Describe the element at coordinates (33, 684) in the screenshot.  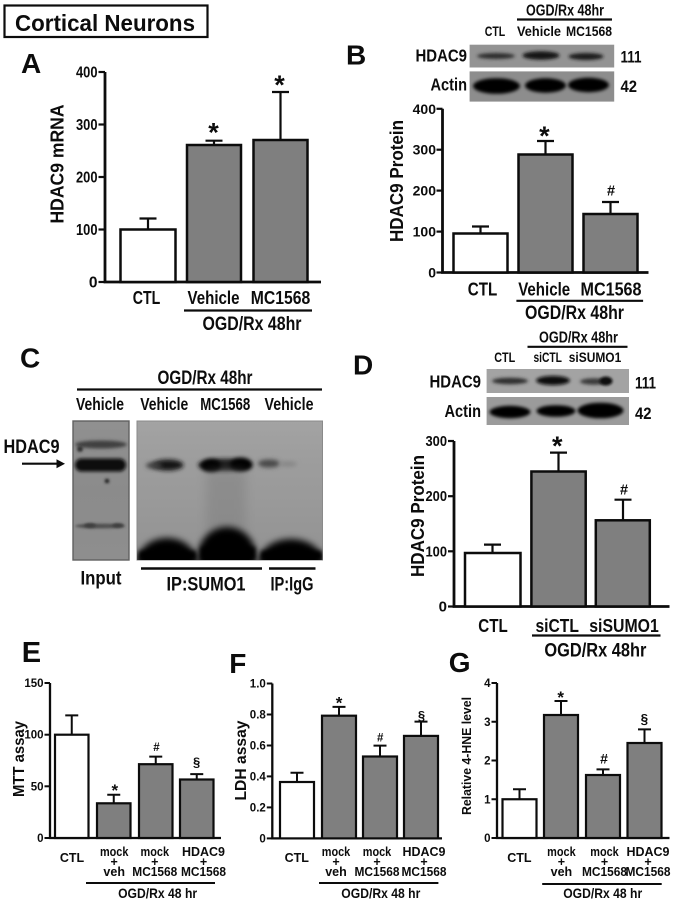
I see `svg-text: 150` at that location.